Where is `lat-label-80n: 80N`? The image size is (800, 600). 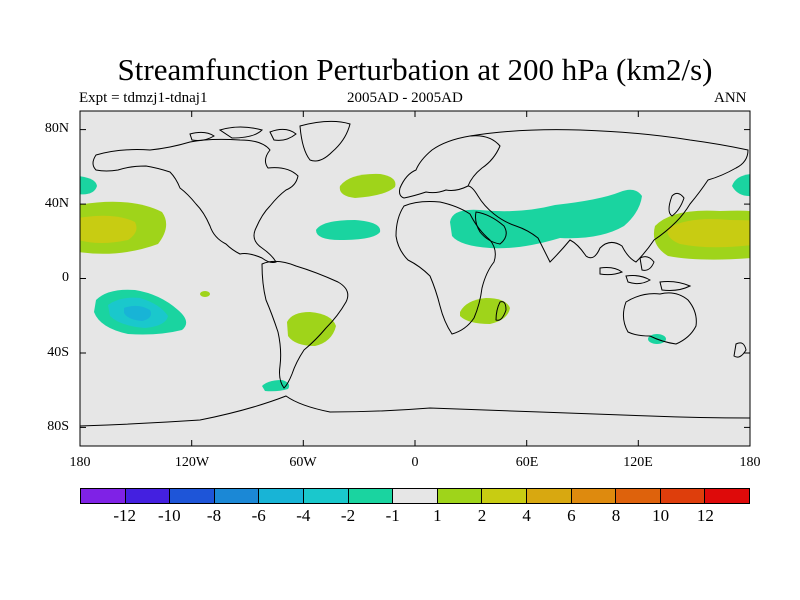 lat-label-80n: 80N is located at coordinates (56, 128).